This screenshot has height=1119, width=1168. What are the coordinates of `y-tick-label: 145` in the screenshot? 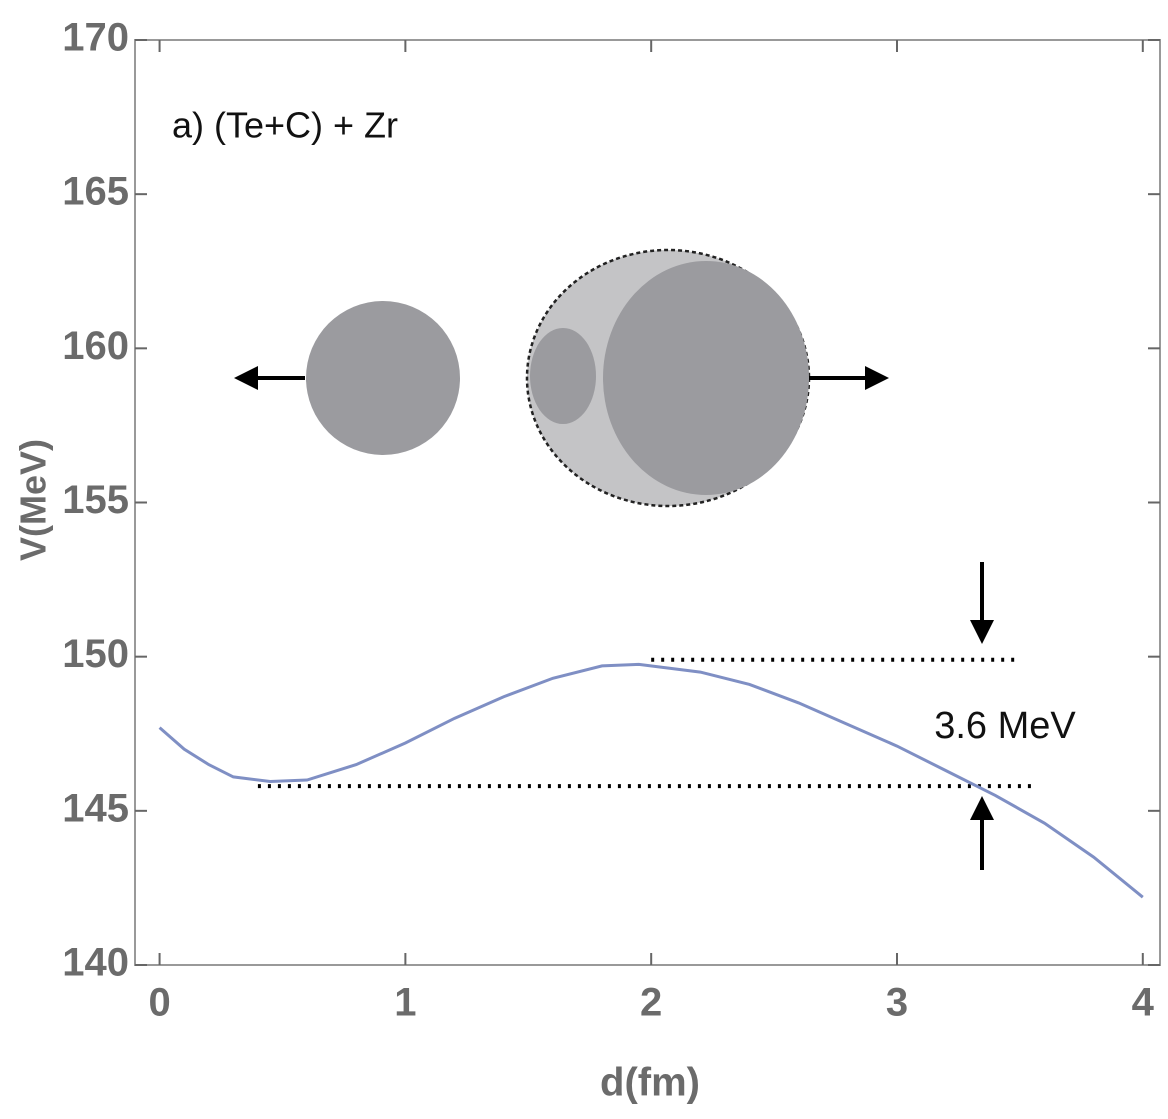 It's located at (95, 808).